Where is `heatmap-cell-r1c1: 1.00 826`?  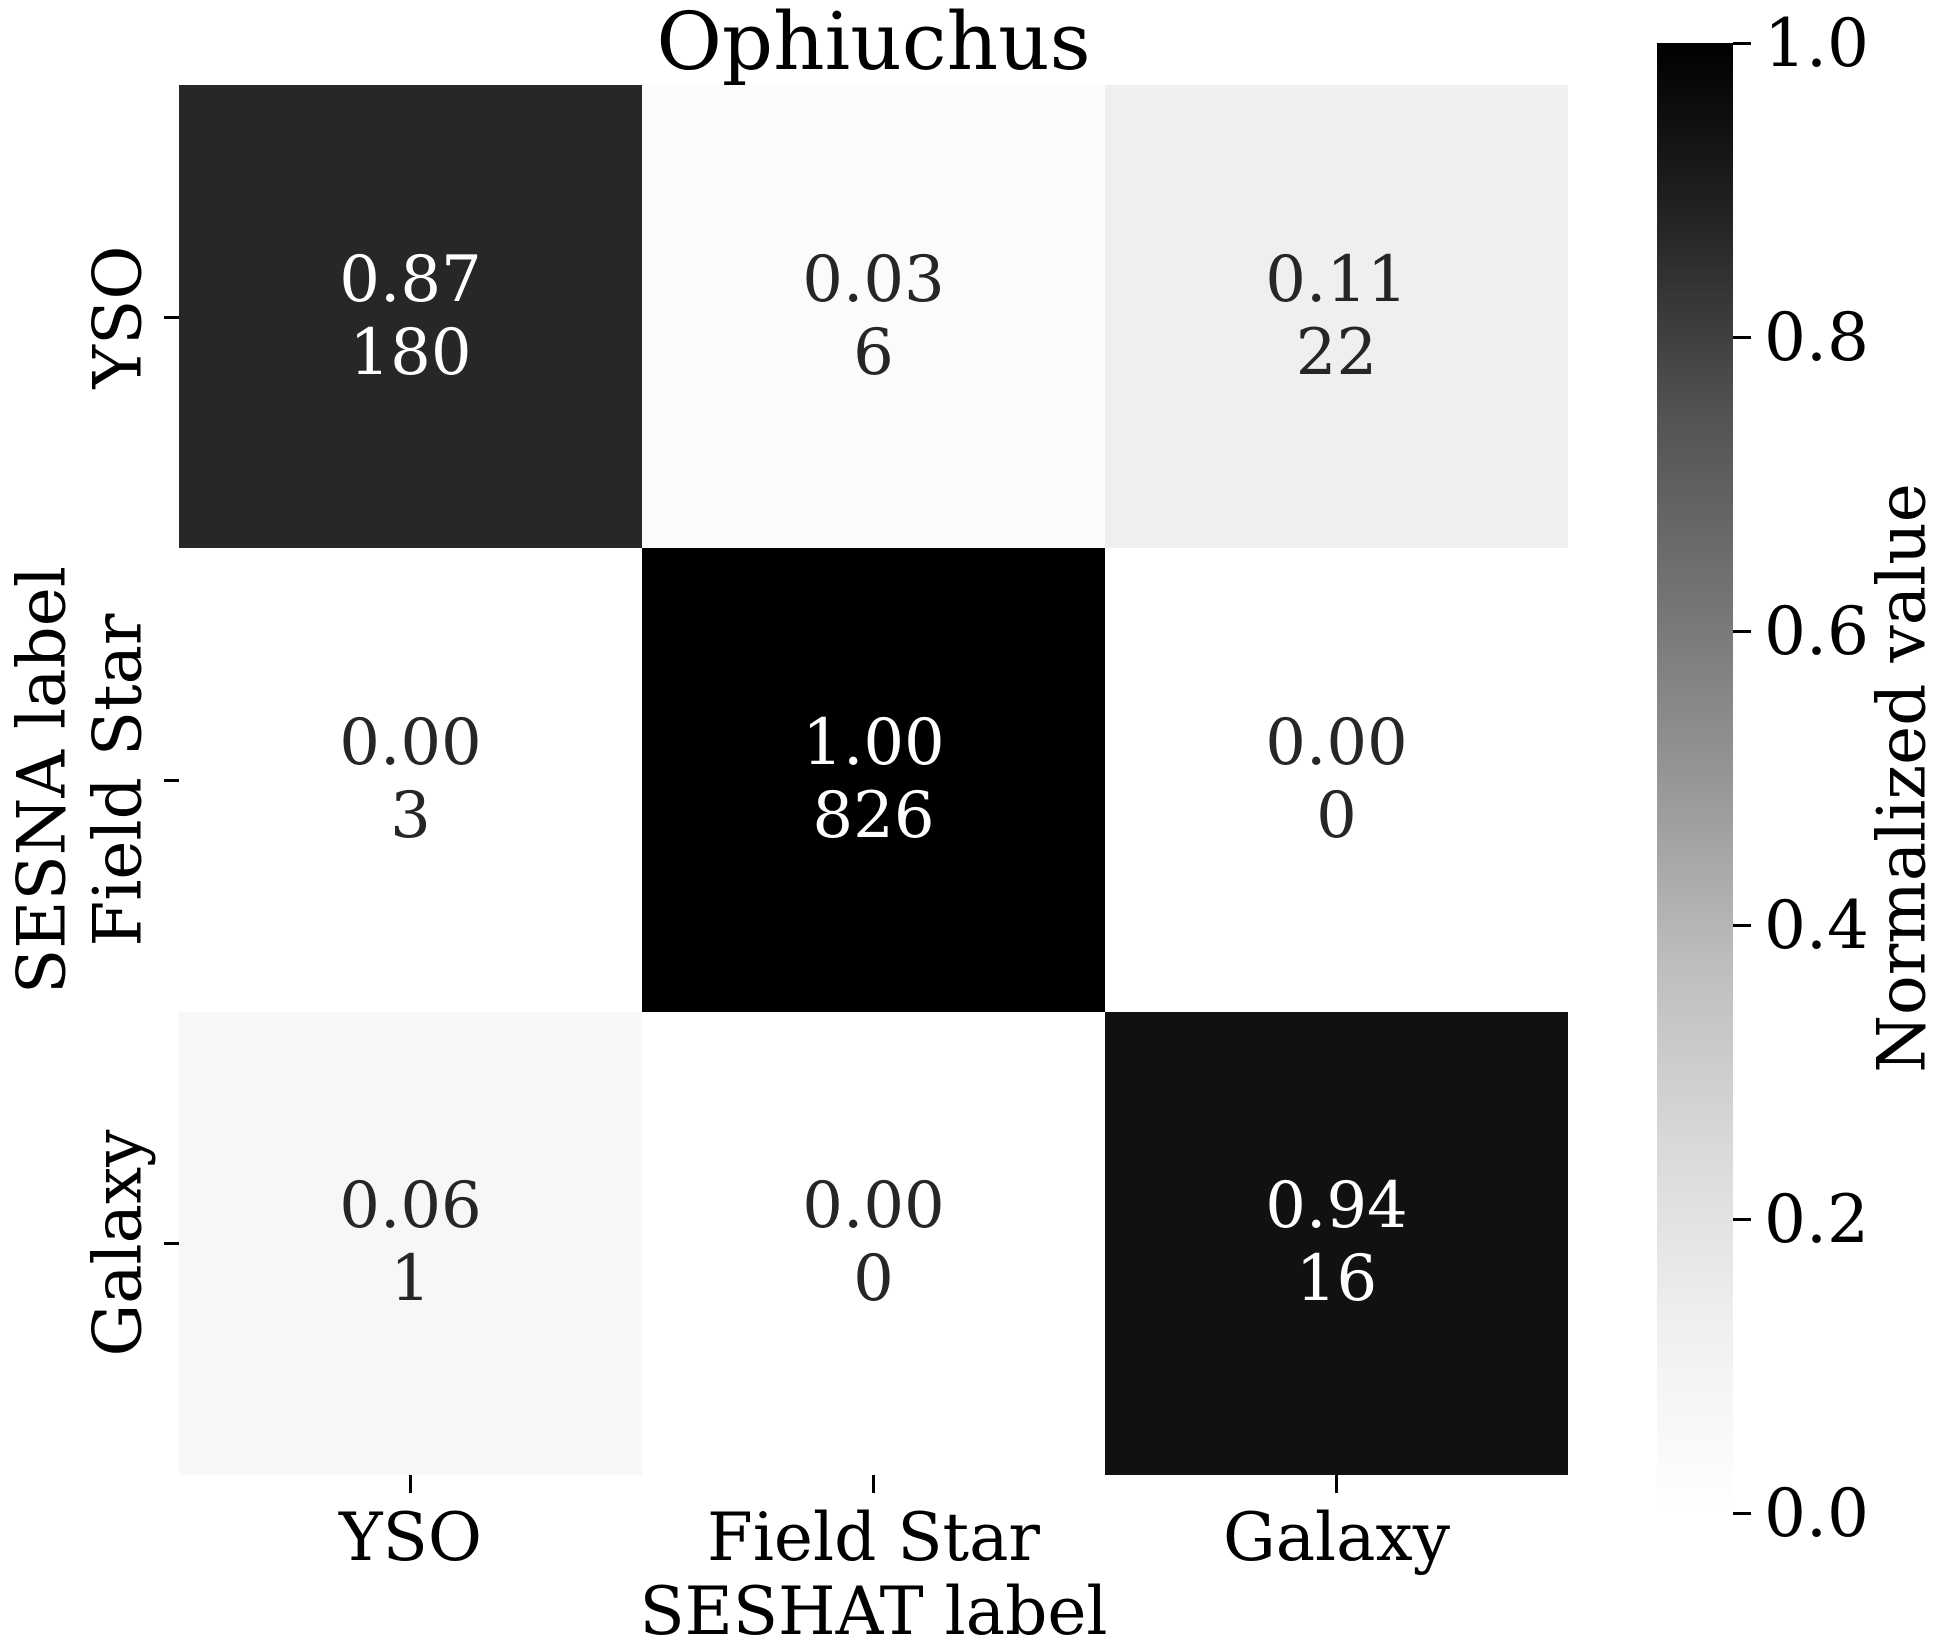
heatmap-cell-r1c1: 1.00 826 is located at coordinates (873, 780).